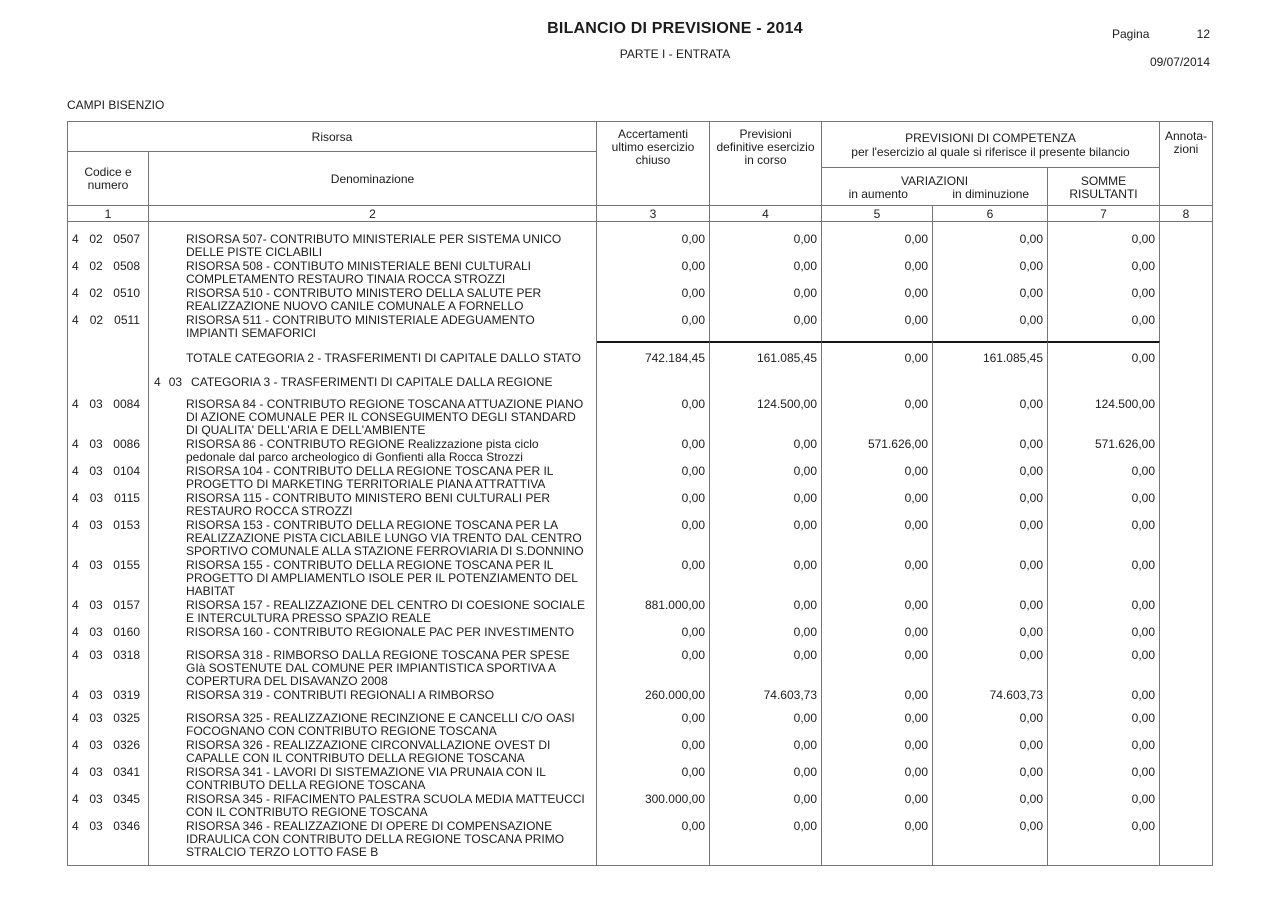  Describe the element at coordinates (990, 137) in the screenshot. I see `header-competenza-title: PREVISIONI DI COMPETENZA` at that location.